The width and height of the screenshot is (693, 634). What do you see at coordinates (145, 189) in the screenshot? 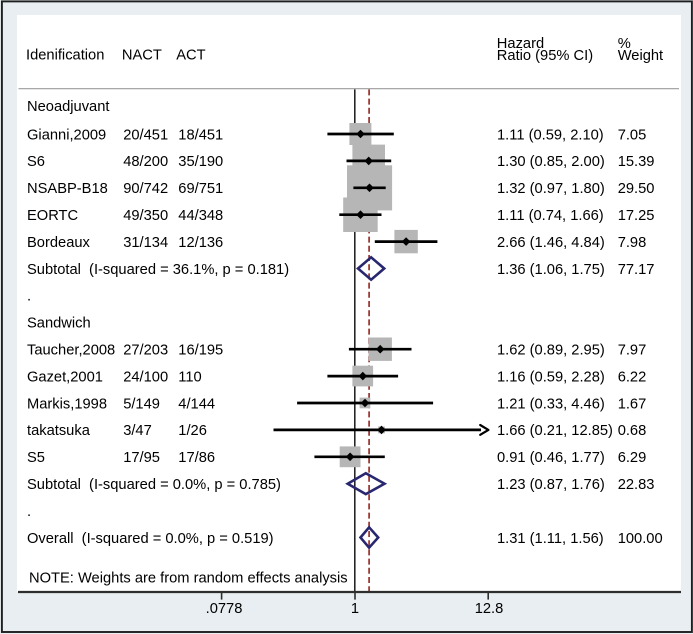
I see `svg-text: 90/742` at bounding box center [145, 189].